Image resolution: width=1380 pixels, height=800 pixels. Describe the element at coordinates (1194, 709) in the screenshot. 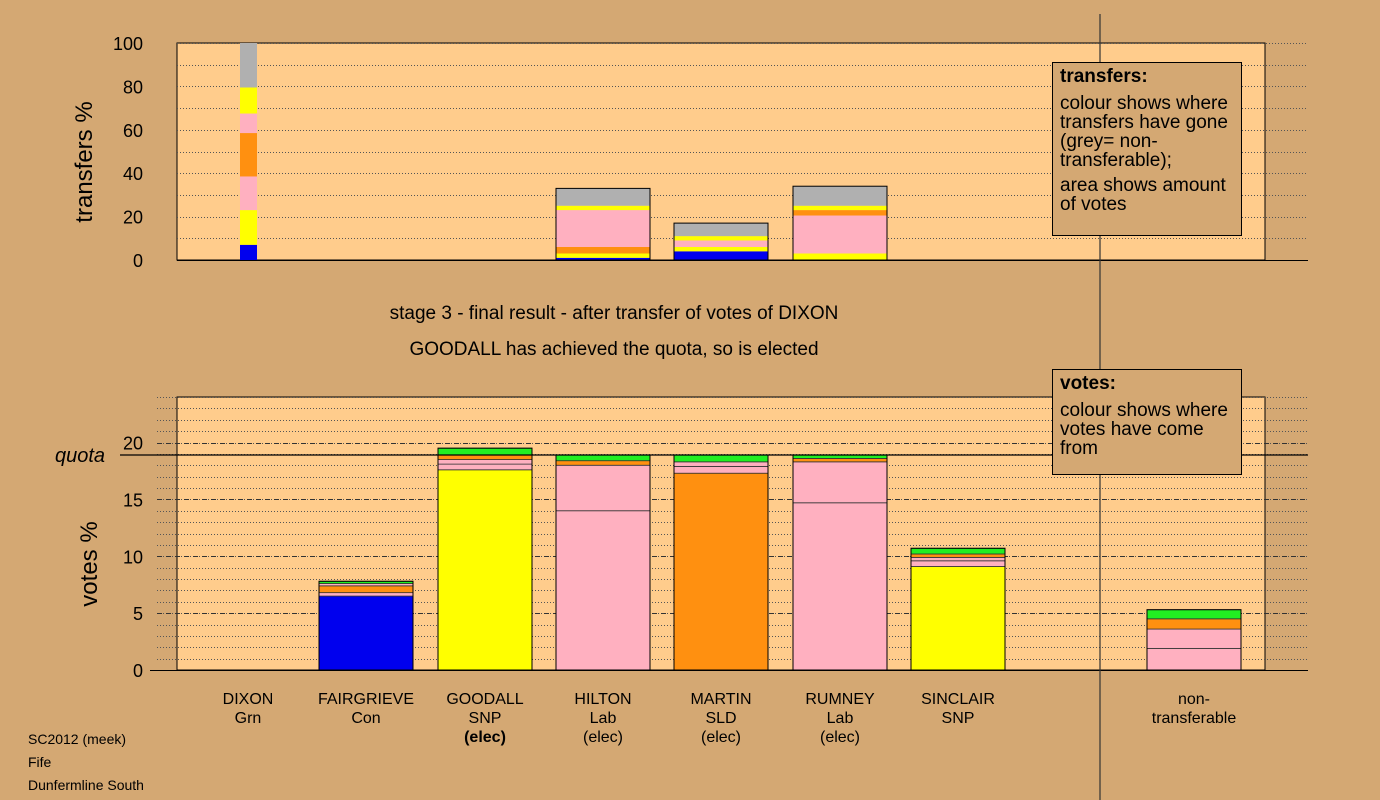

I see `candidate-label: non-transferable` at that location.